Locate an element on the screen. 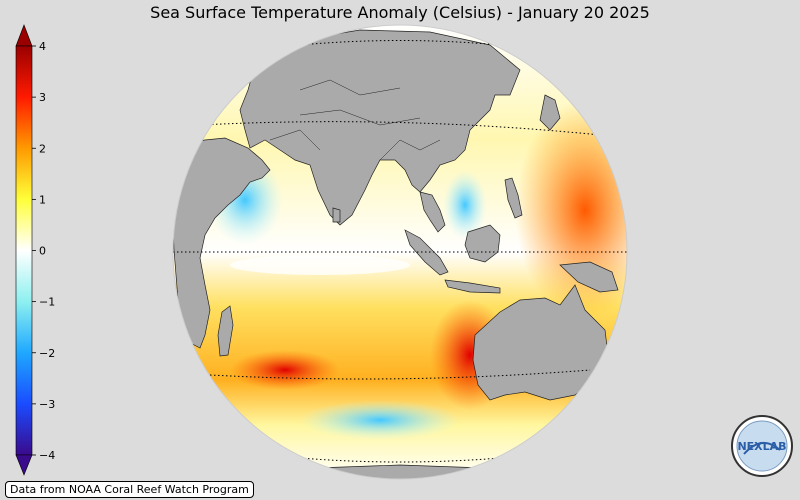 The width and height of the screenshot is (800, 500). colorbar: 4 3 2 1 0 −1 −2 −3 −4 is located at coordinates (35, 250).